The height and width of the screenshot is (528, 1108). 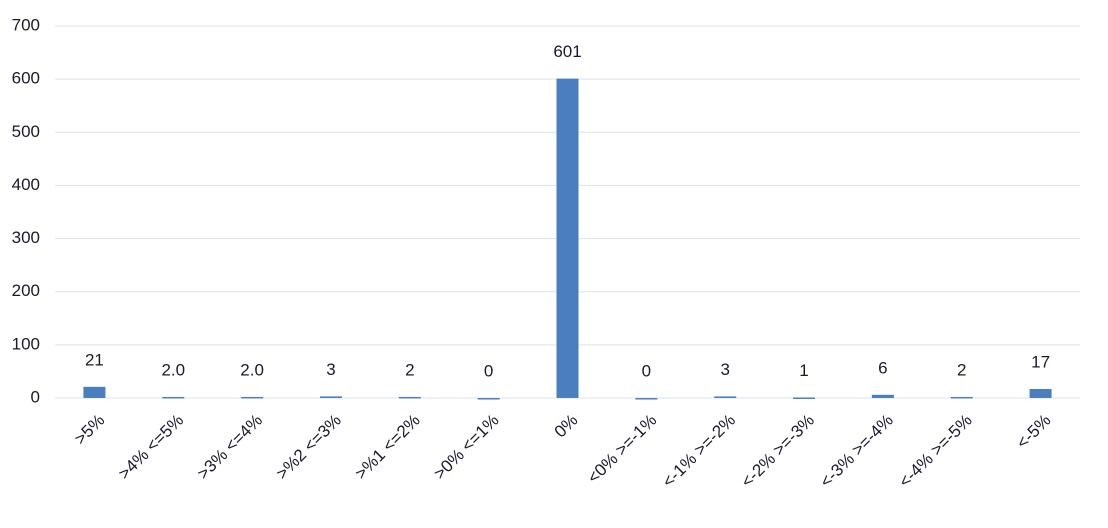 I want to click on y-tick-label: 700, so click(x=26, y=24).